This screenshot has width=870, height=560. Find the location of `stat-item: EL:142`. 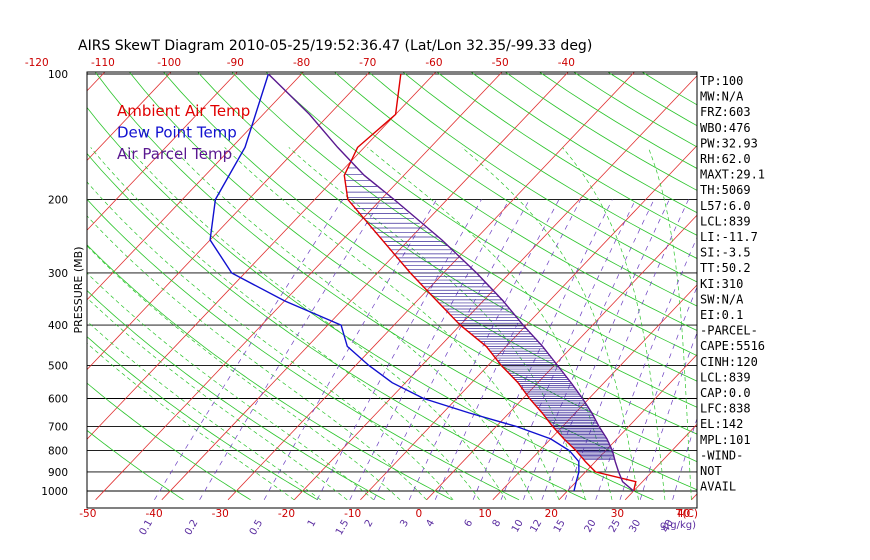

stat-item: EL:142 is located at coordinates (721, 424).